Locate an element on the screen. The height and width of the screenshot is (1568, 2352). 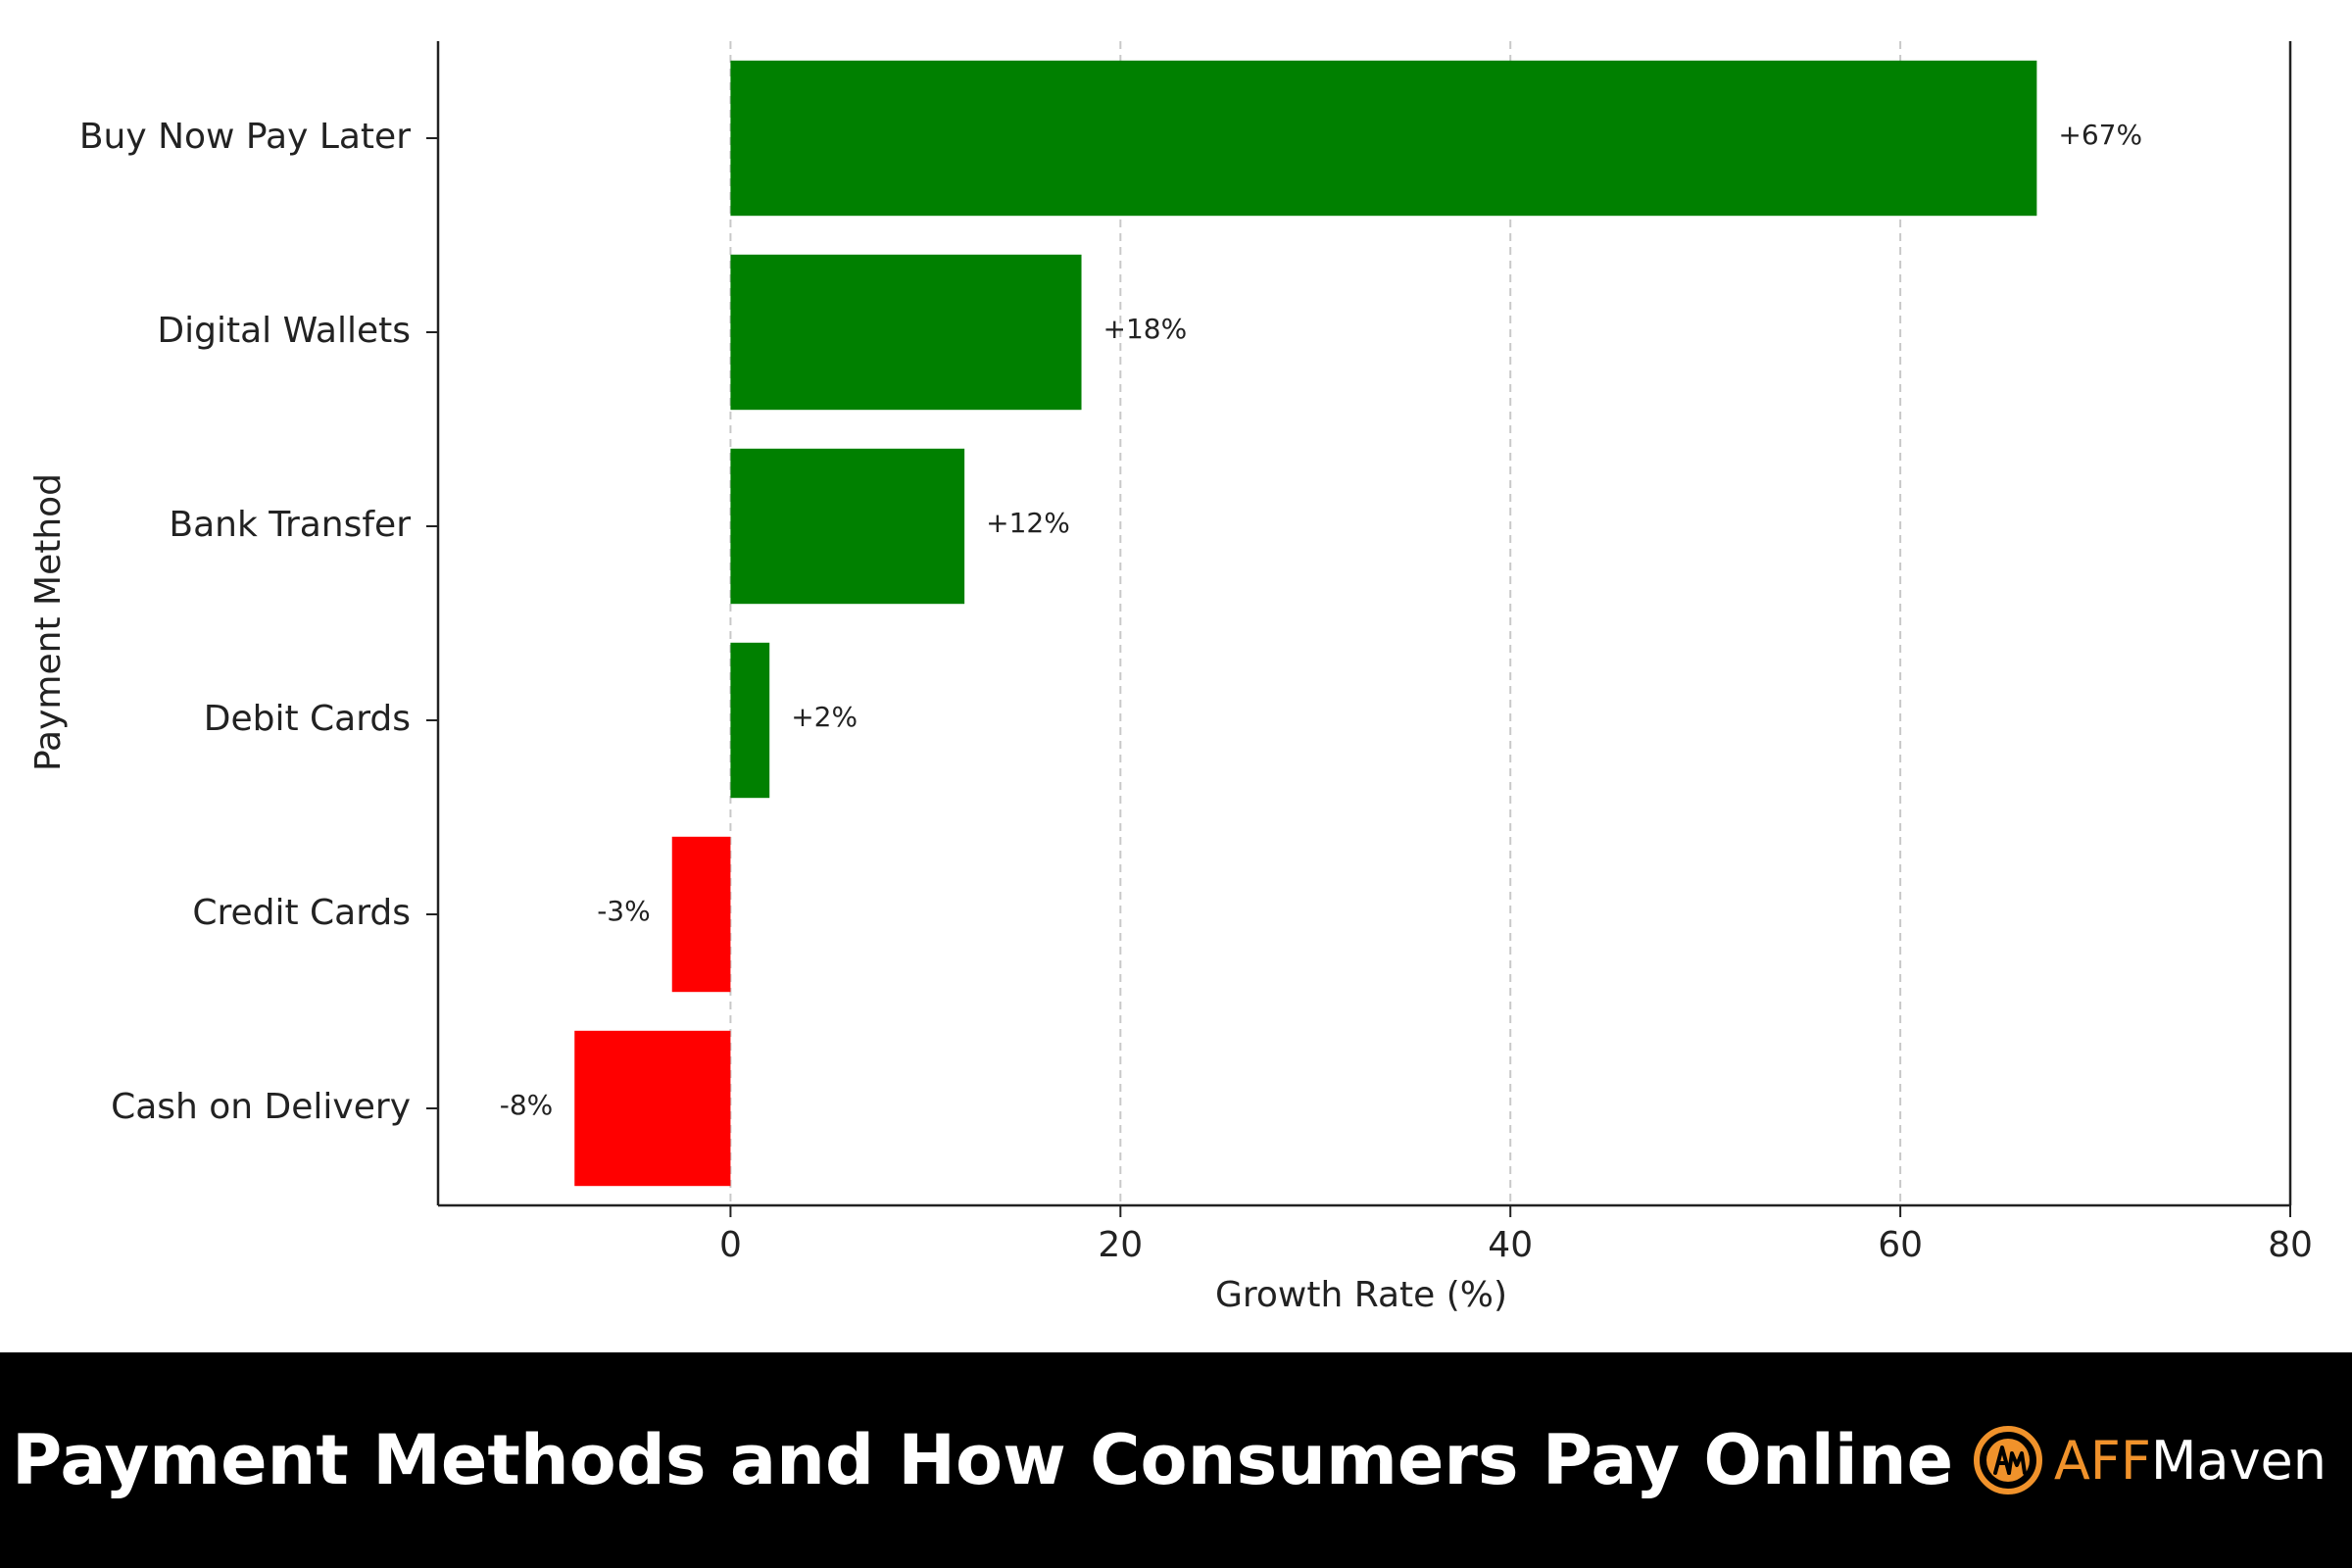
y-tick-label-0: Buy Now Pay Later is located at coordinates (245, 137).